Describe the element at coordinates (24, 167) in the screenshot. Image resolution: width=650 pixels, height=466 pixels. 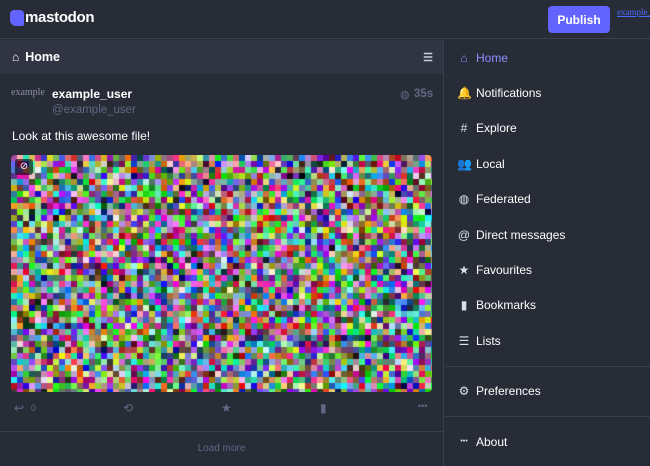
I see `eye-slash-icon: ⊘` at that location.